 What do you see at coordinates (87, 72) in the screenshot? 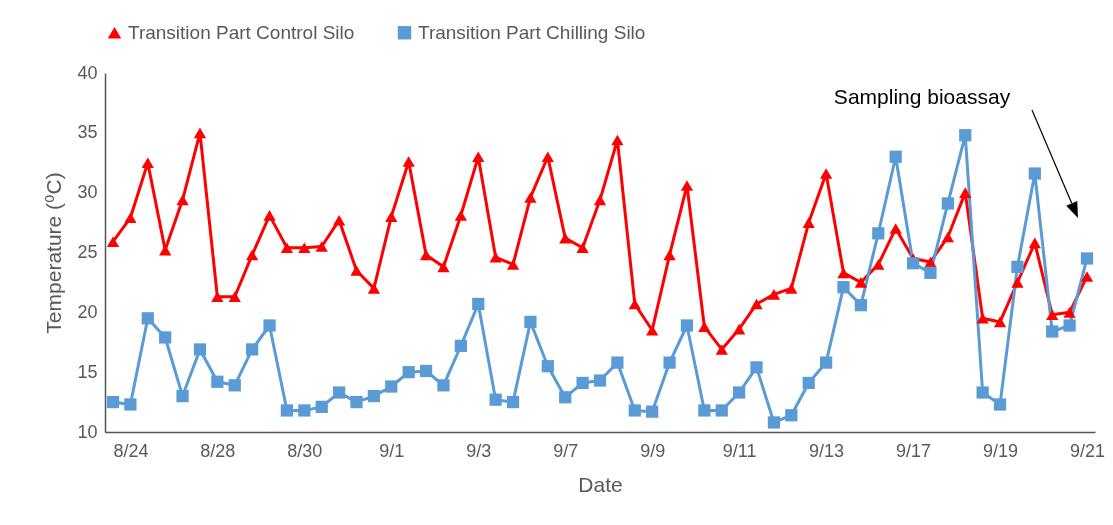
I see `y-tick-label: 40` at bounding box center [87, 72].